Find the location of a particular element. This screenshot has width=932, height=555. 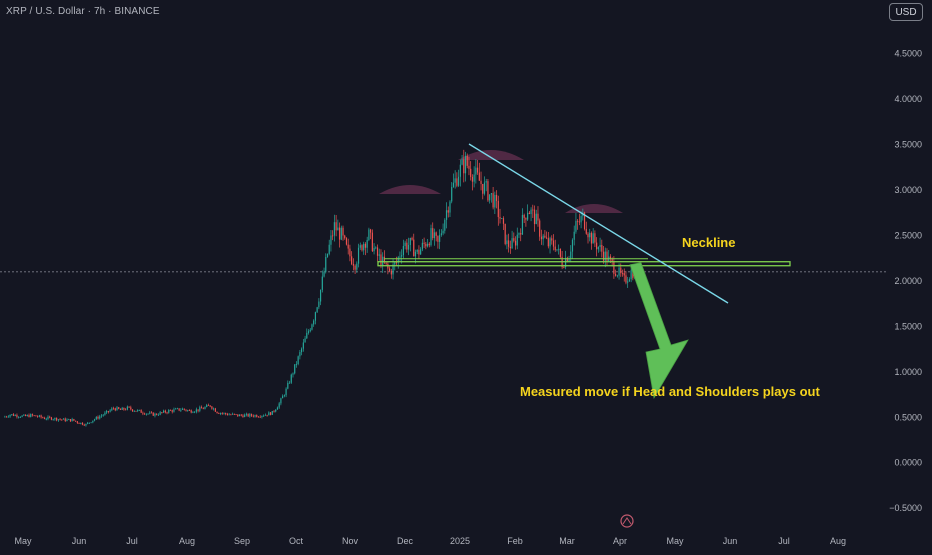

y-tick-label: 2.0000 is located at coordinates (908, 281).